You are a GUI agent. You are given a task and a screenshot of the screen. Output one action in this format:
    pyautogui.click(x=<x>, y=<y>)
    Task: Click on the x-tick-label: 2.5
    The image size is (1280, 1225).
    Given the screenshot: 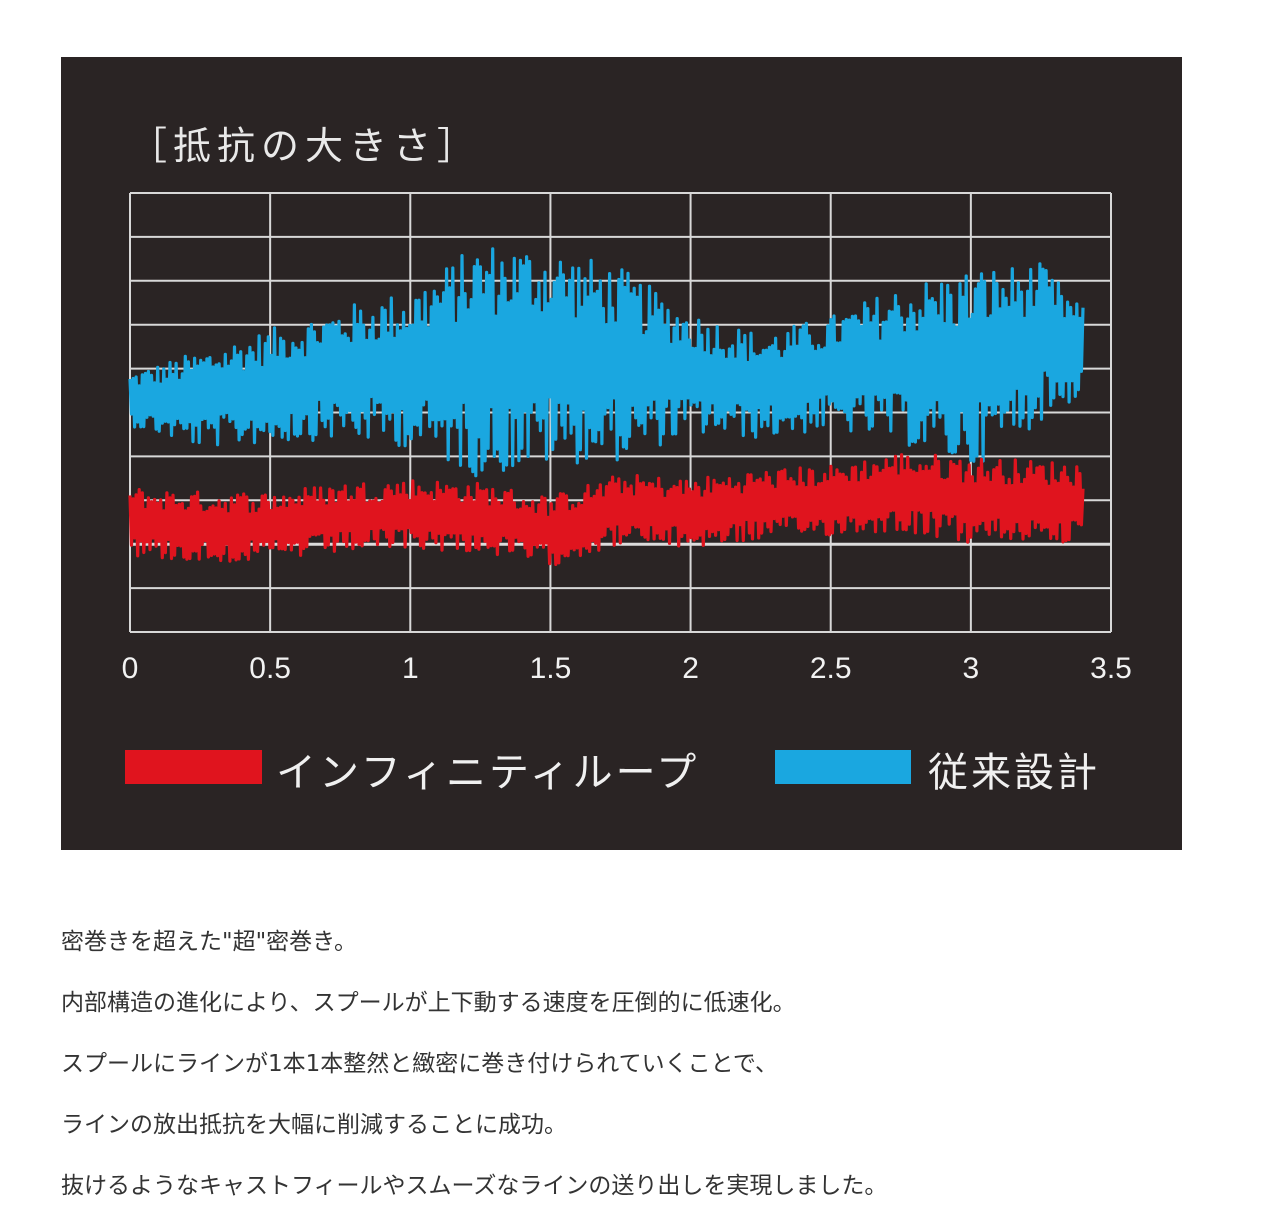 What is the action you would take?
    pyautogui.click(x=830, y=668)
    